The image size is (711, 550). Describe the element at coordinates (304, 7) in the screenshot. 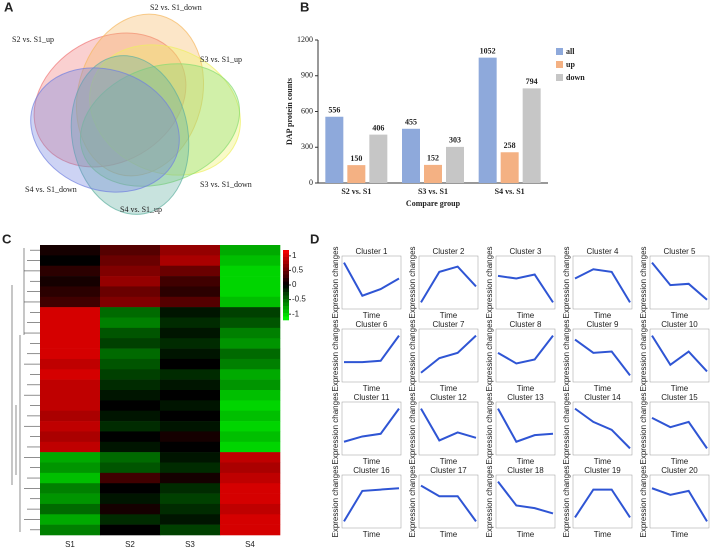

I see `panel-letter: B` at that location.